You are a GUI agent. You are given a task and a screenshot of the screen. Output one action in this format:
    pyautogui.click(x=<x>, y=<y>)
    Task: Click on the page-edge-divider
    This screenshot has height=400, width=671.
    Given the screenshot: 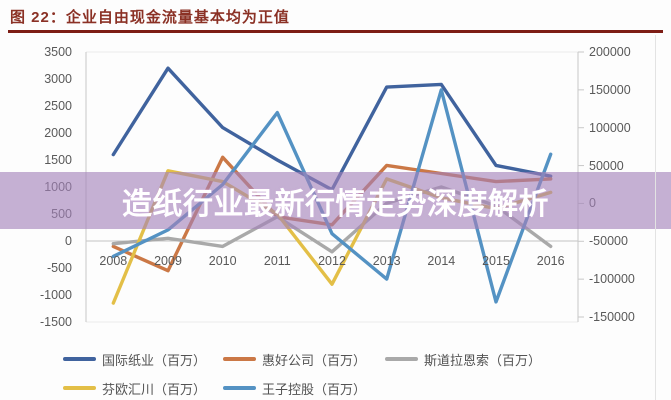 What is the action you would take?
    pyautogui.click(x=655, y=217)
    